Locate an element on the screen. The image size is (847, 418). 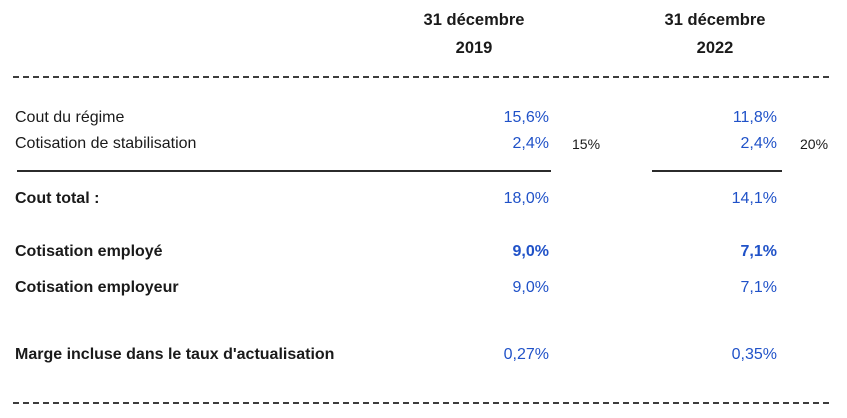
row-label: Cotisation employeur is located at coordinates (97, 287).